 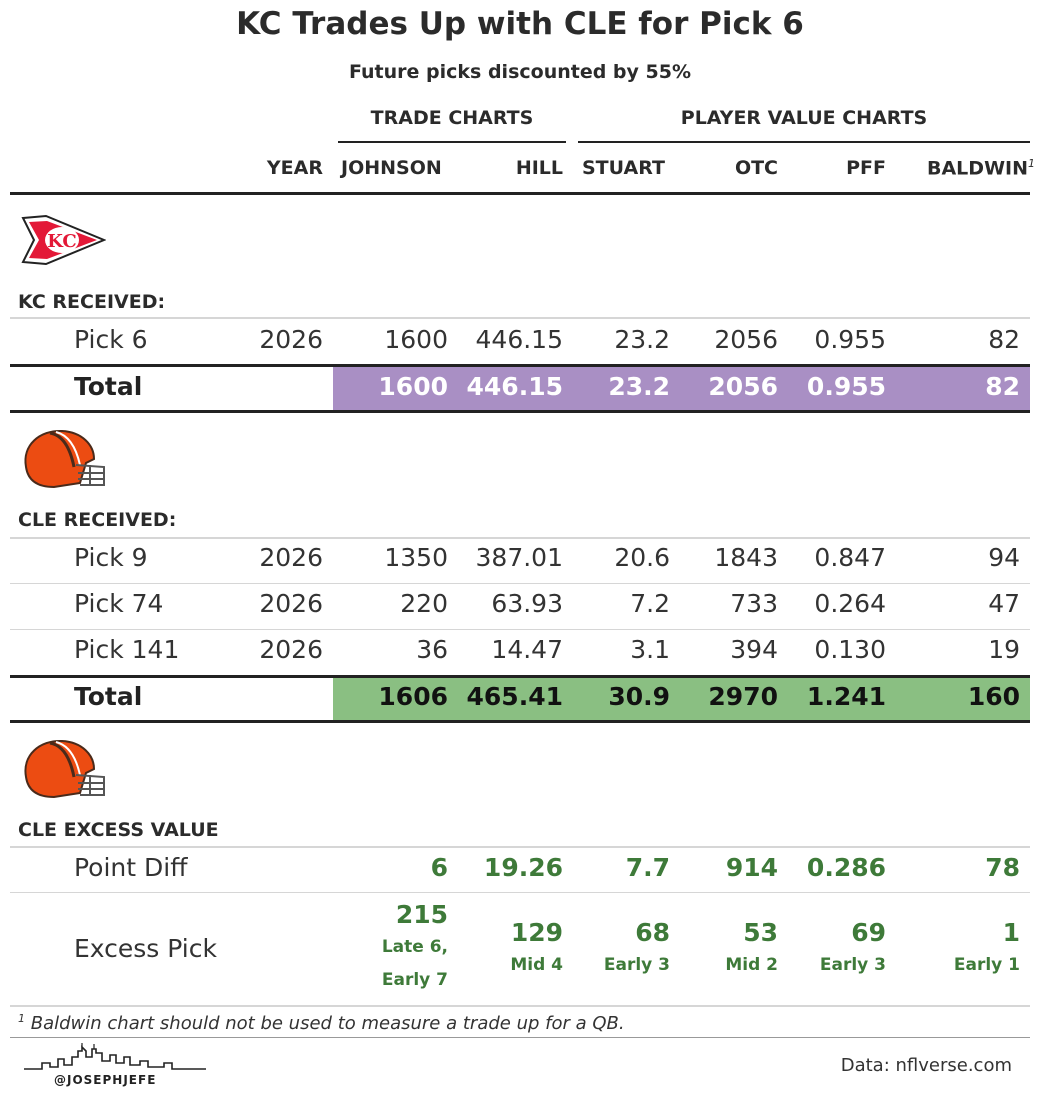 I want to click on kc-total-highlight, so click(x=681, y=388).